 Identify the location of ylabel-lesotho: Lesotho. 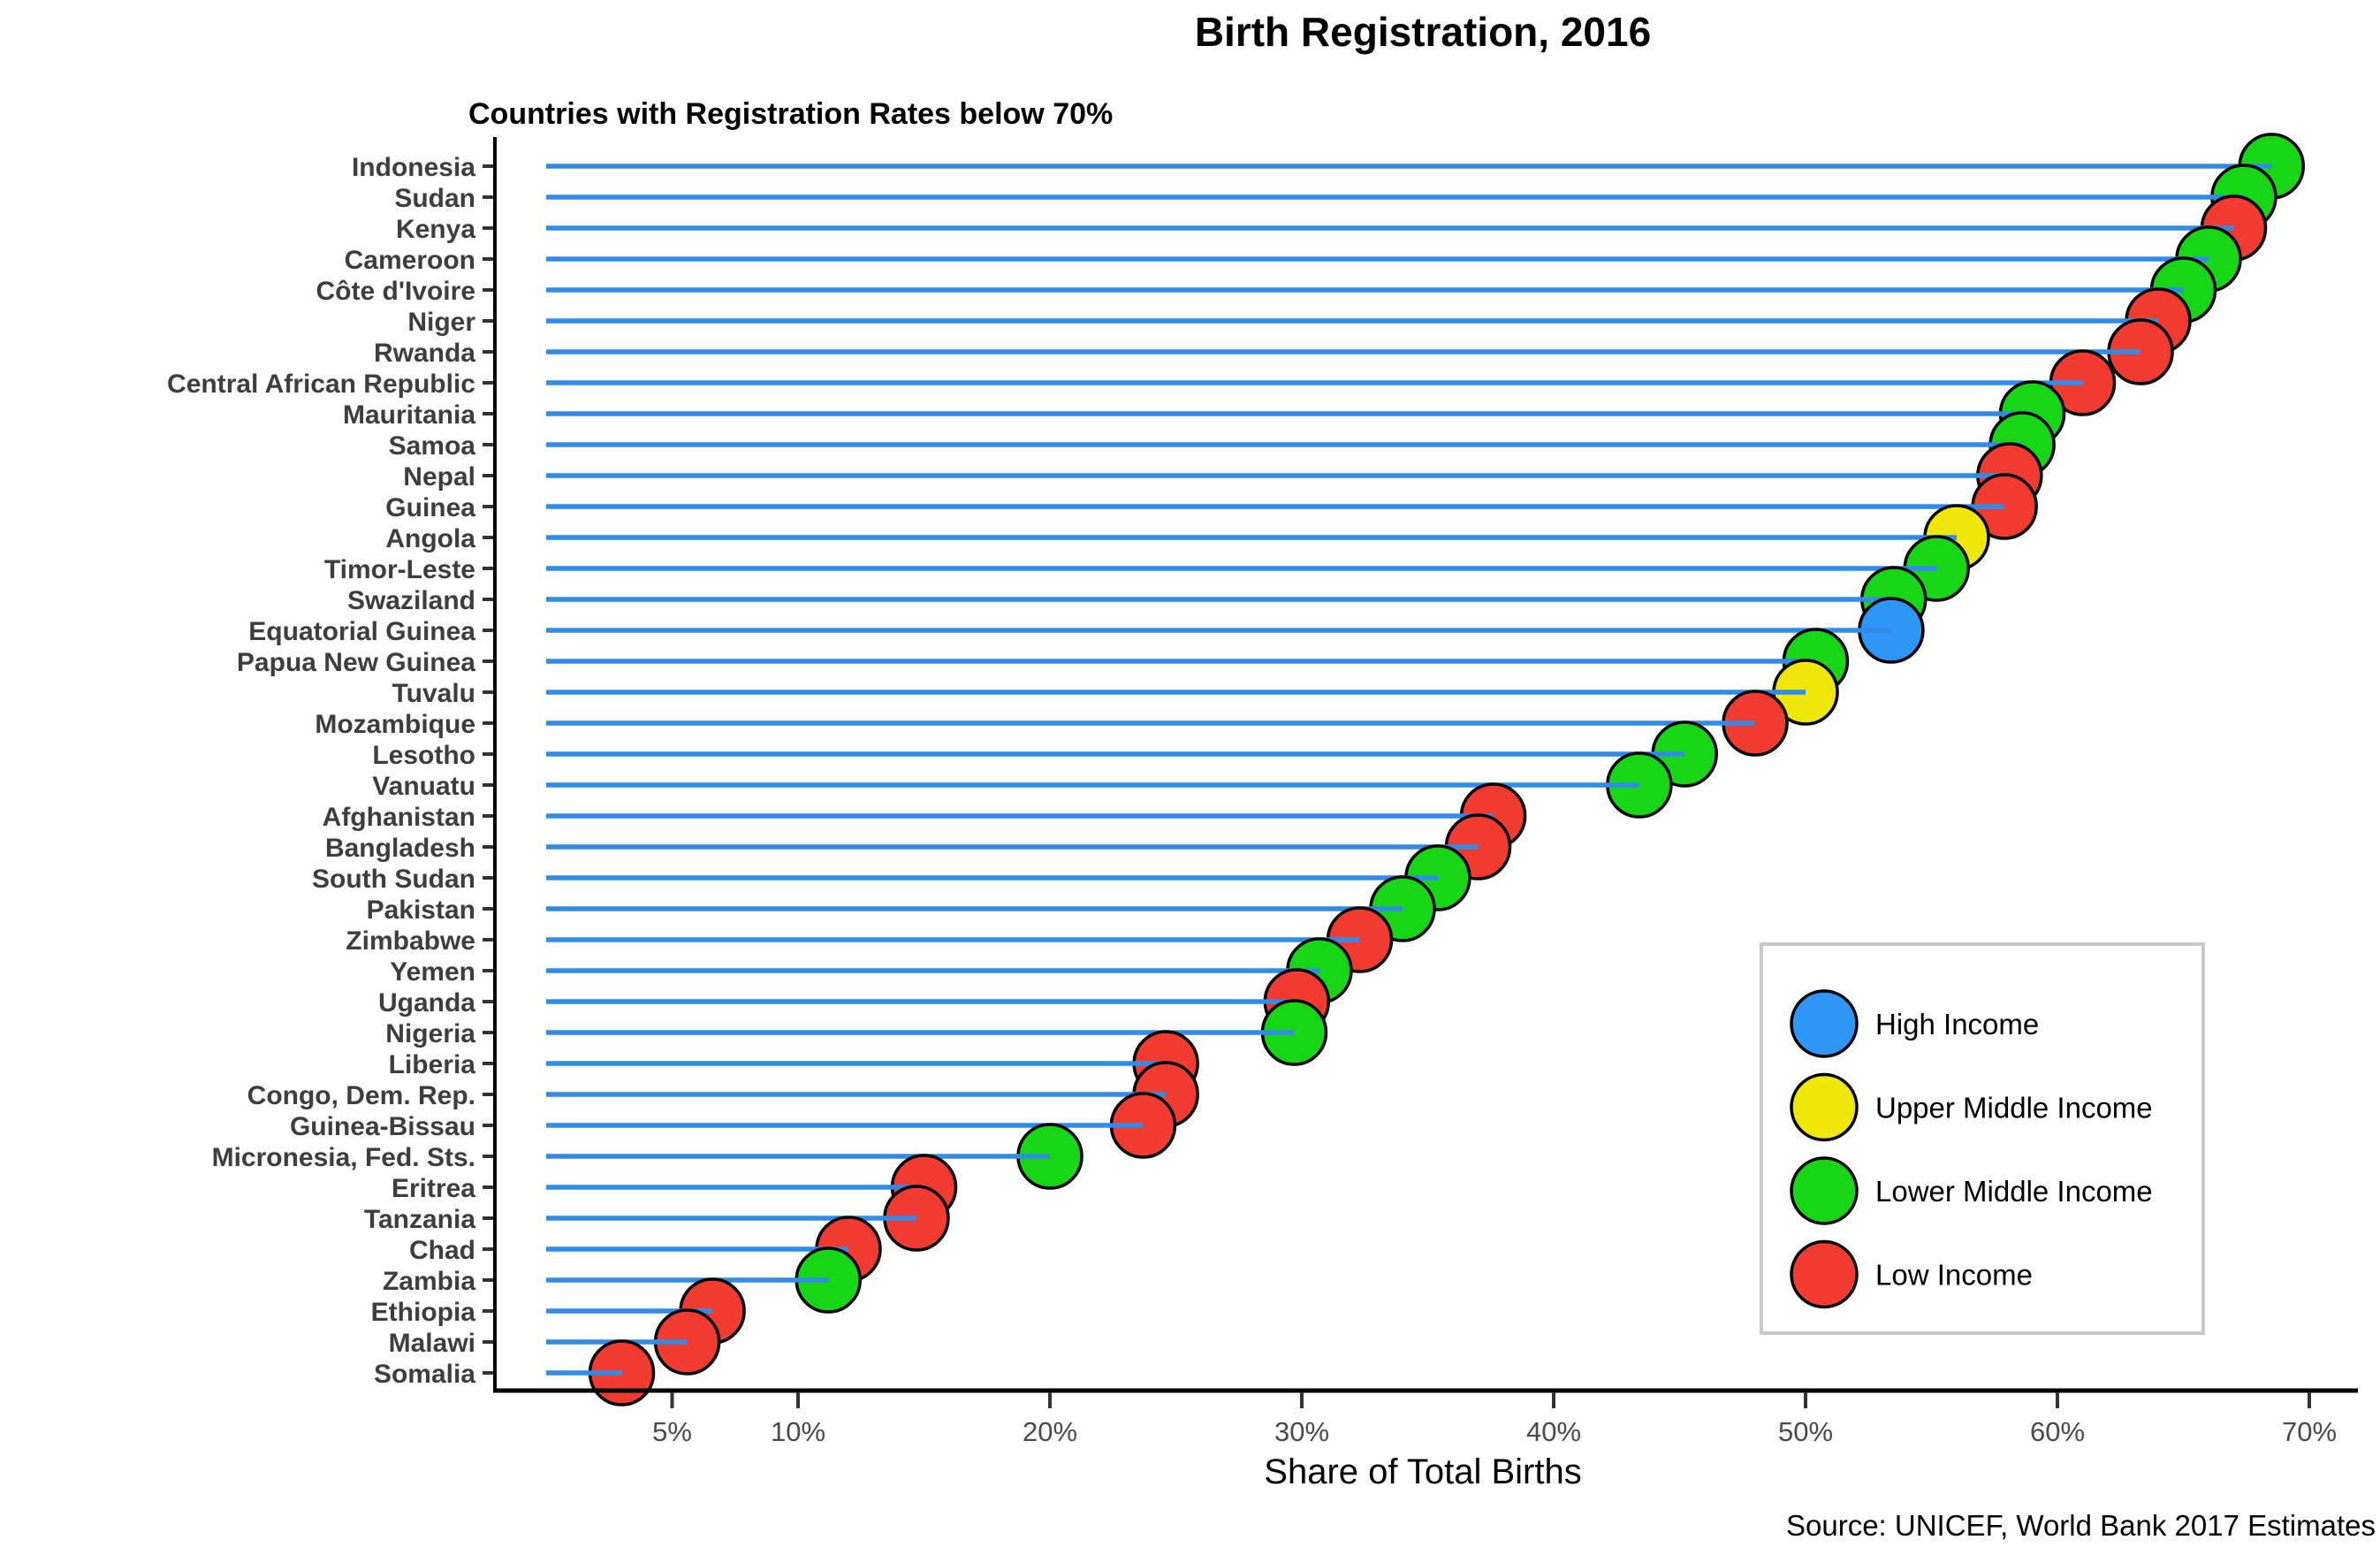
(423, 756).